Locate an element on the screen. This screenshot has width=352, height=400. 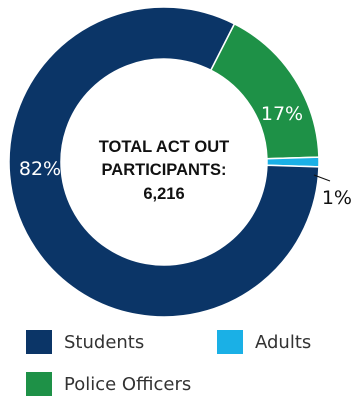
legend-swatch-adults is located at coordinates (230, 342).